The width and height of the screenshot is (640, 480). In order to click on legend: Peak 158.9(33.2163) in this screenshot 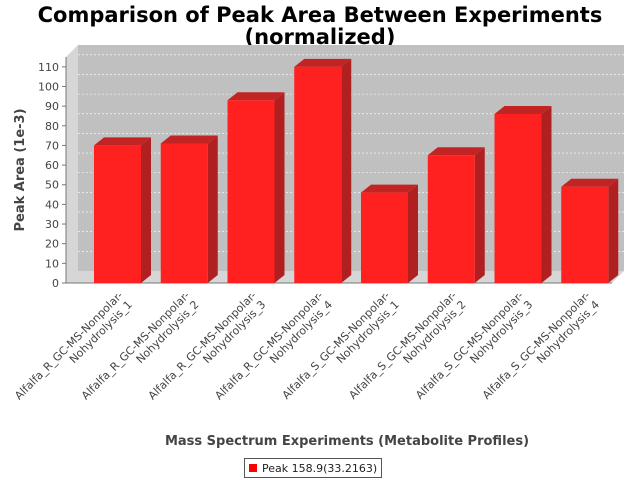, I will do `click(313, 468)`.